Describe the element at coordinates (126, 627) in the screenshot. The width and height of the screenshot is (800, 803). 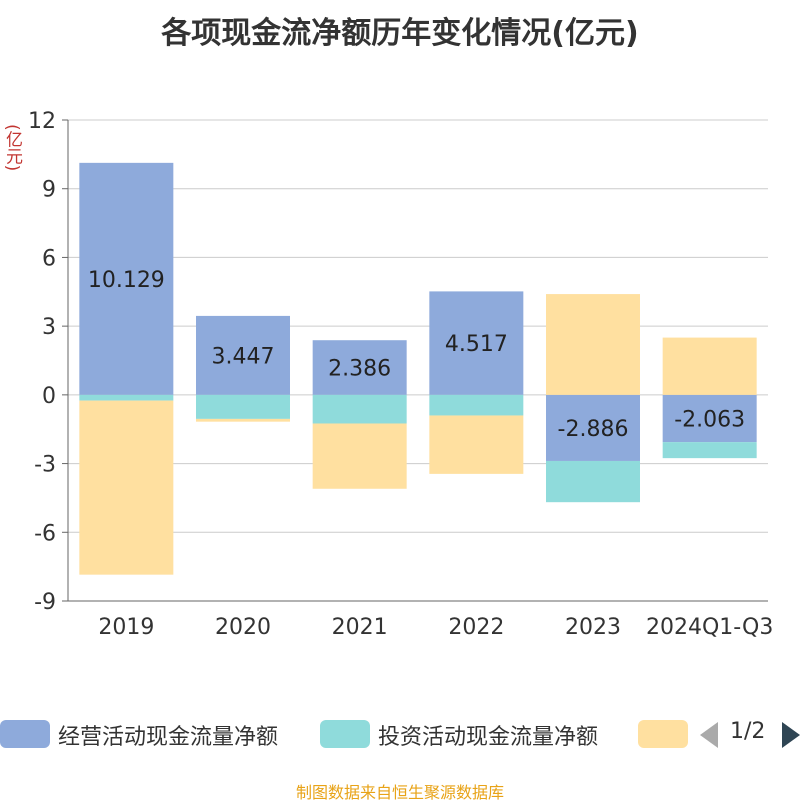
I see `x-tick-label: 2019` at that location.